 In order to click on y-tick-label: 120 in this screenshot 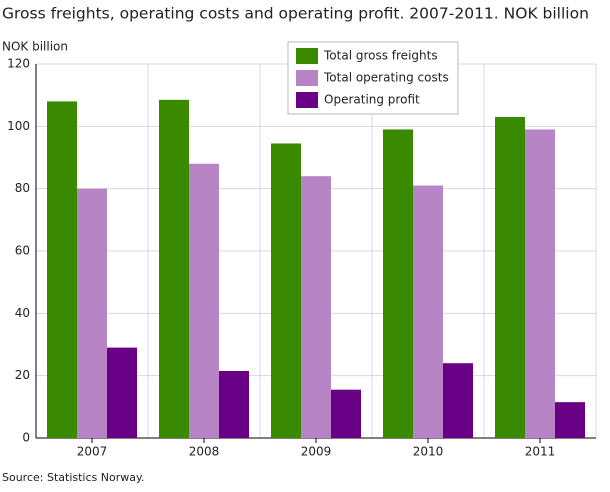, I will do `click(18, 64)`.